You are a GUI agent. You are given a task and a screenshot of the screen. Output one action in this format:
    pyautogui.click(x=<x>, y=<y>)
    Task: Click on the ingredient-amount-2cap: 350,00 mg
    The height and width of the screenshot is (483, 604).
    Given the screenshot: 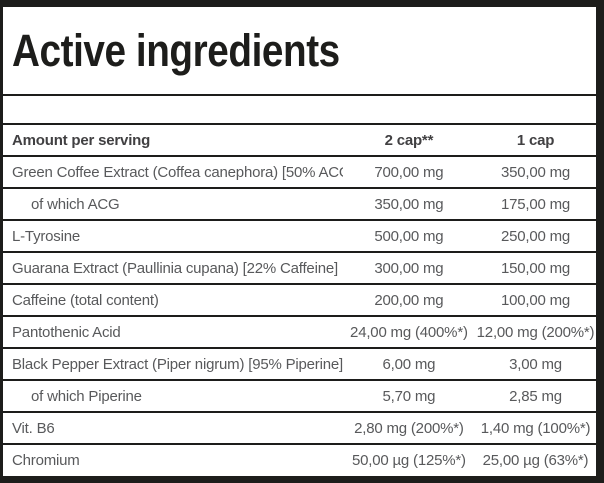 What is the action you would take?
    pyautogui.click(x=409, y=204)
    